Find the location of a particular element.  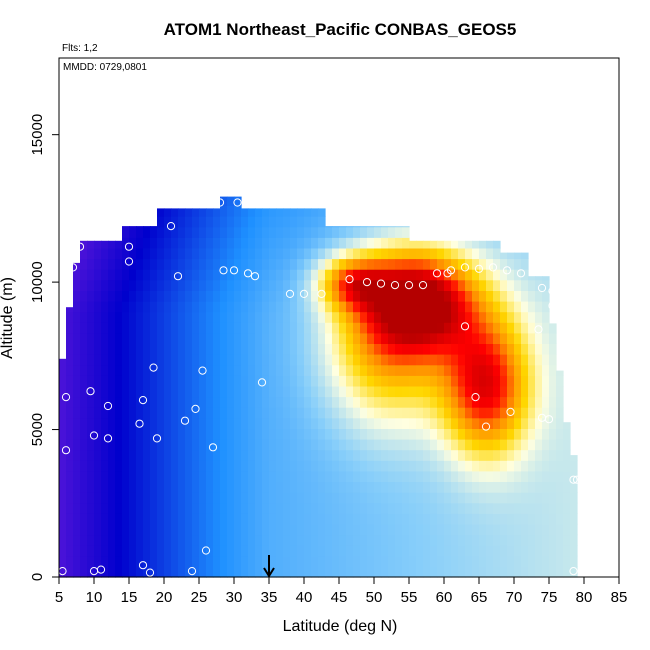

chart-title: ATOM1 Northeast_Pacific CONBAS_GEOS5 is located at coordinates (340, 29).